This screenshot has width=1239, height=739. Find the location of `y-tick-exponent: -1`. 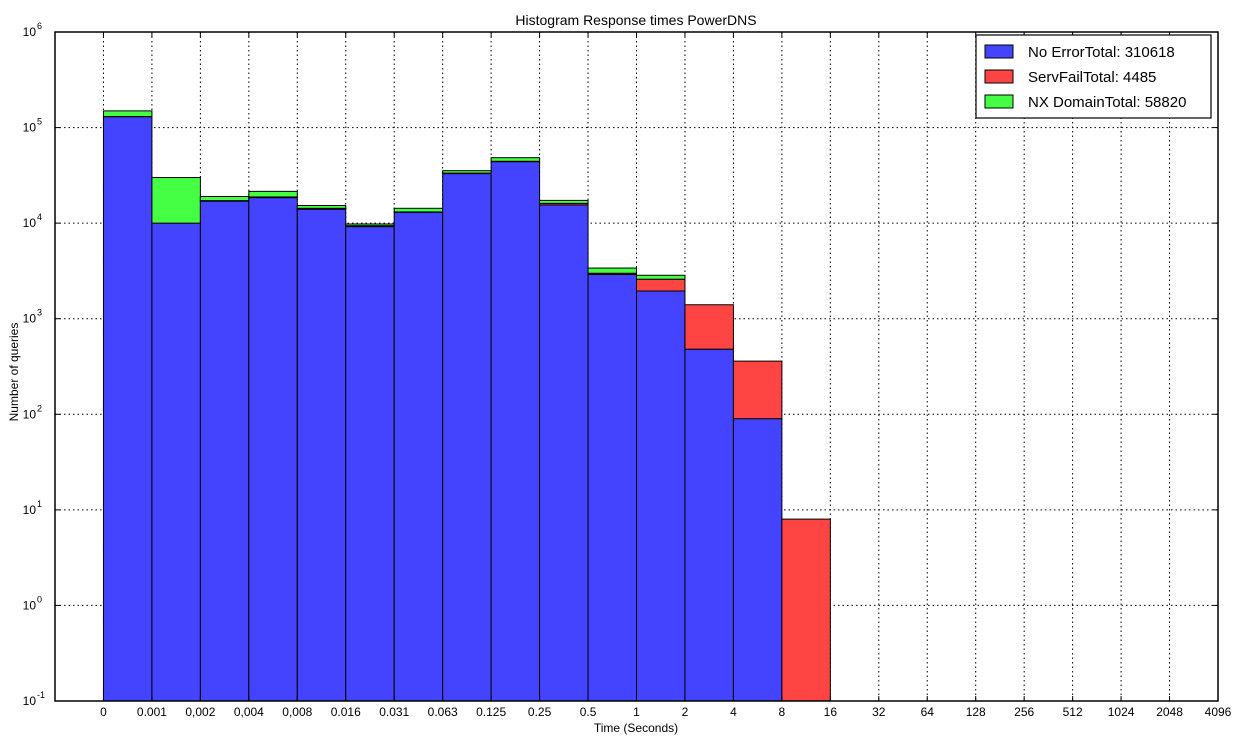

y-tick-exponent: -1 is located at coordinates (41, 695).